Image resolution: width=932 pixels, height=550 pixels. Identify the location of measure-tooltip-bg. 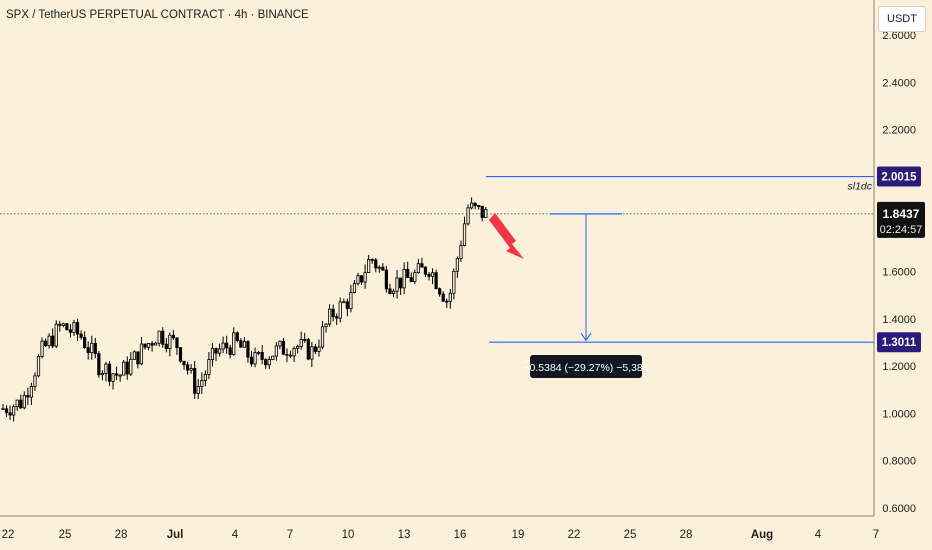
(586, 366).